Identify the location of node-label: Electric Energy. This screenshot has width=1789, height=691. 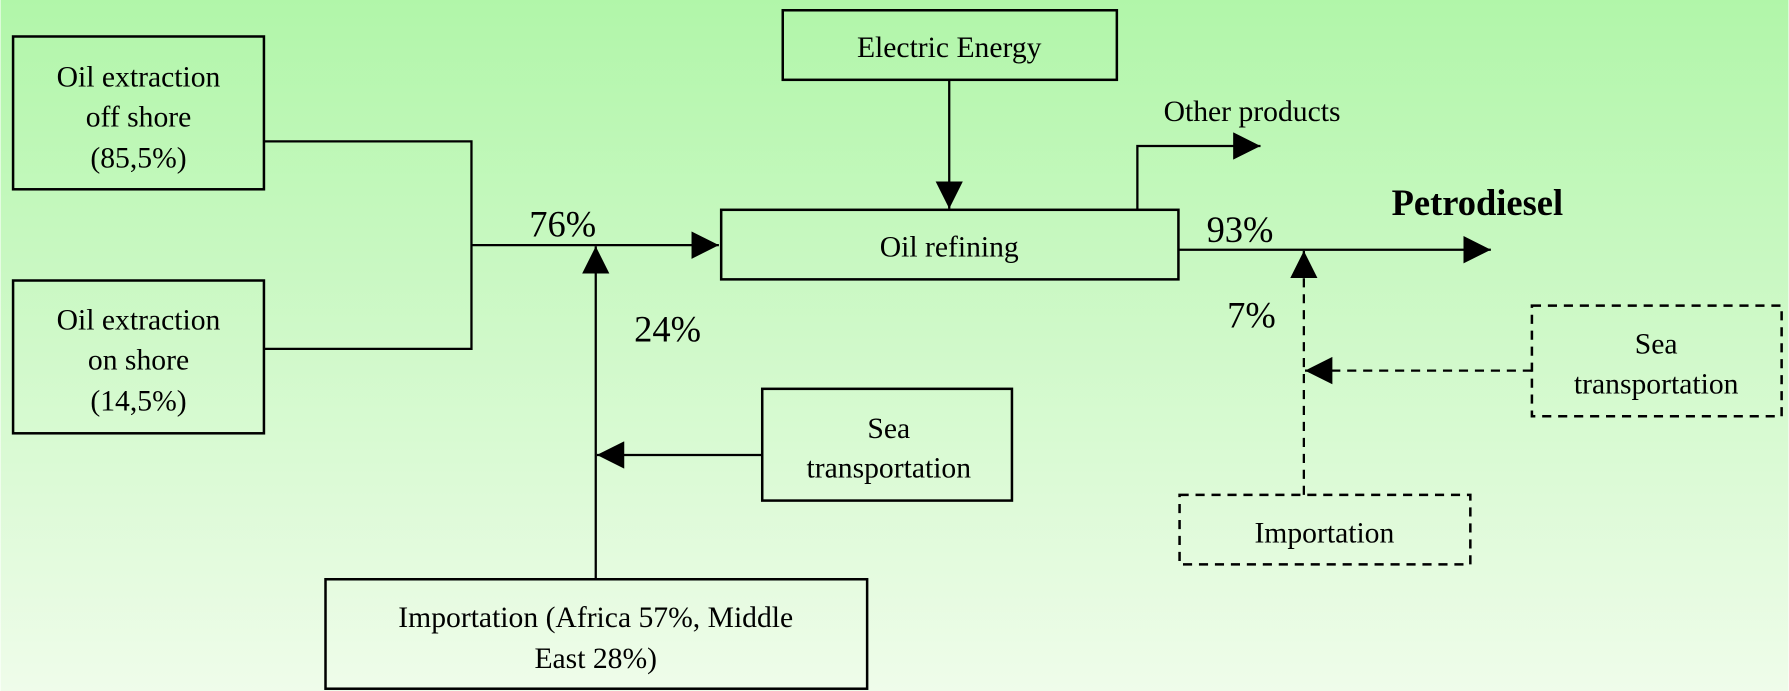
(949, 48).